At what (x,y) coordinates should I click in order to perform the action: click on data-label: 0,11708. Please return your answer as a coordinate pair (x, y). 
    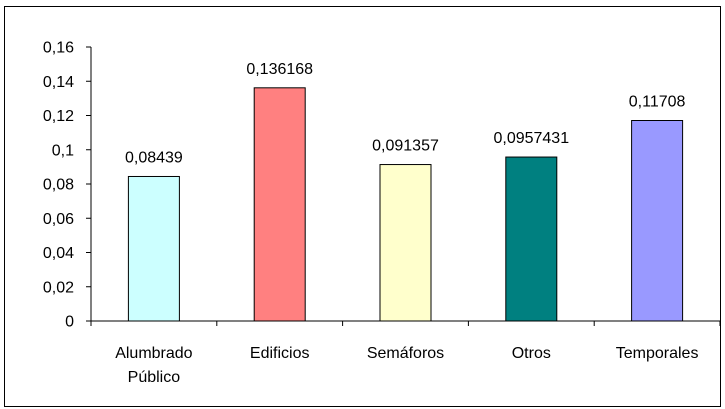
    Looking at the image, I should click on (657, 102).